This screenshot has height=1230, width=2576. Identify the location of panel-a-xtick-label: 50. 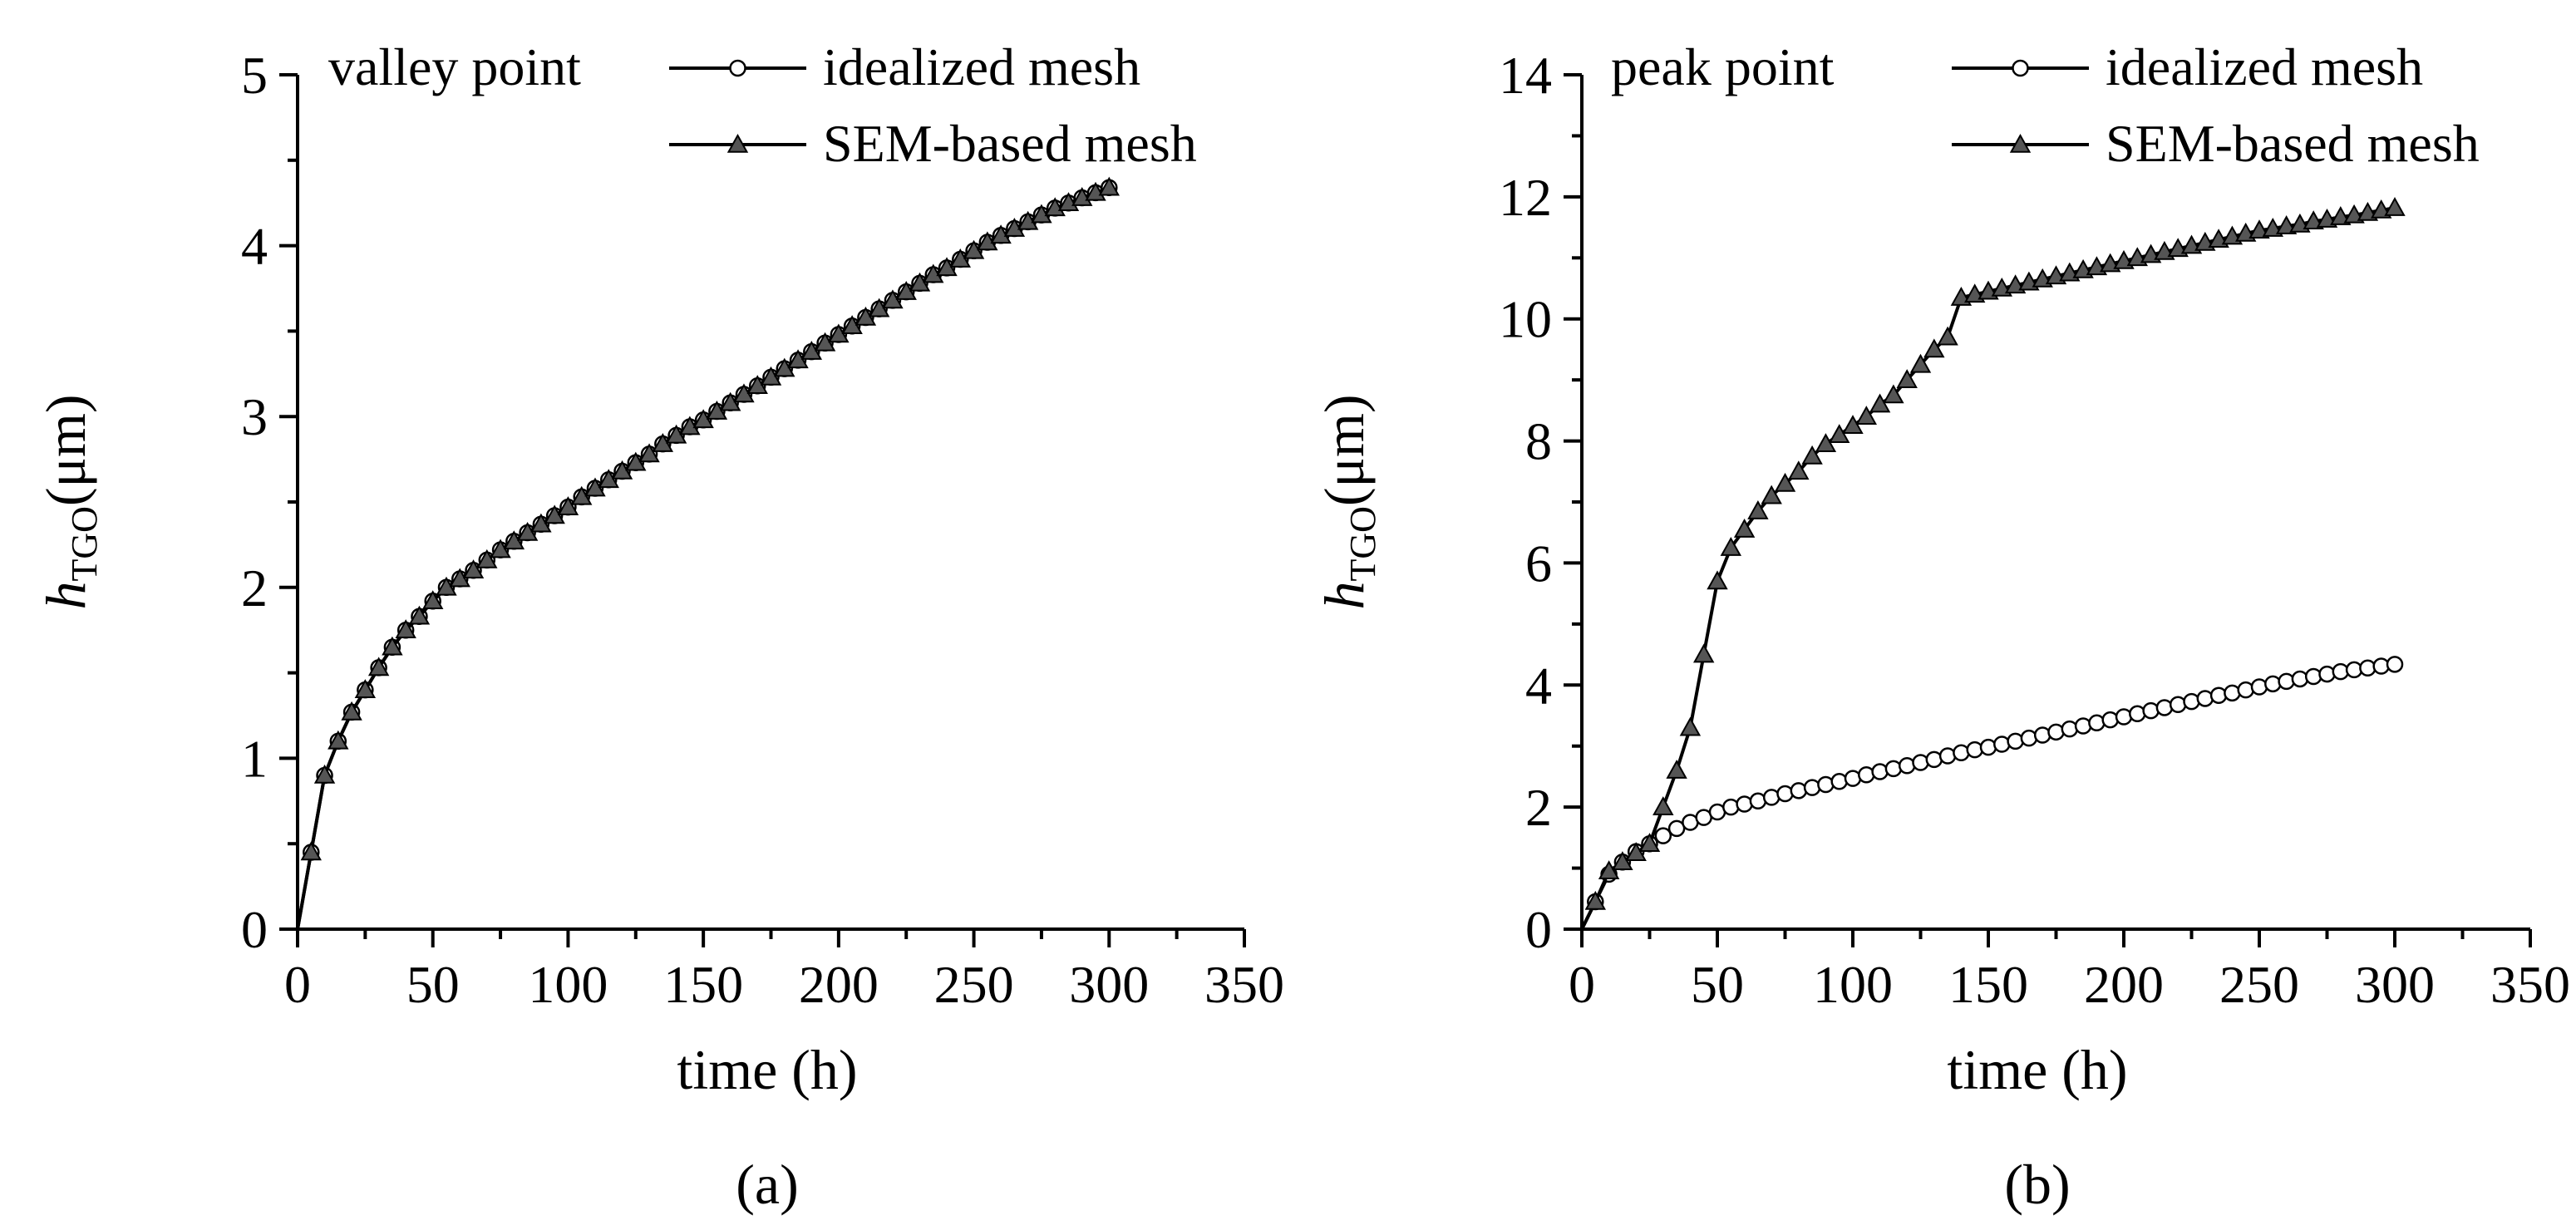
(433, 984).